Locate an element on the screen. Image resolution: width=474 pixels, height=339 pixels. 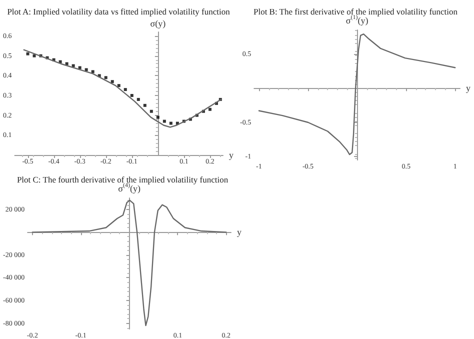
y-axis-title: σ(y) is located at coordinates (158, 23).